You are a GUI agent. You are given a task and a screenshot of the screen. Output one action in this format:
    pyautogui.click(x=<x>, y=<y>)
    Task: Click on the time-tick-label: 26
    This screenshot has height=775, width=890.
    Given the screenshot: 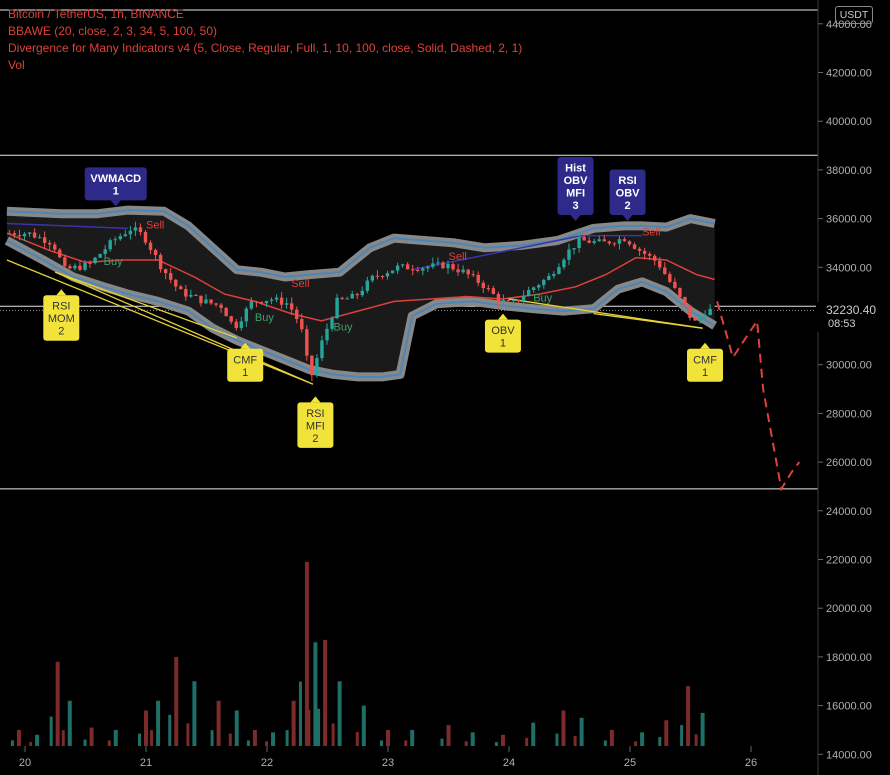 What is the action you would take?
    pyautogui.click(x=751, y=763)
    